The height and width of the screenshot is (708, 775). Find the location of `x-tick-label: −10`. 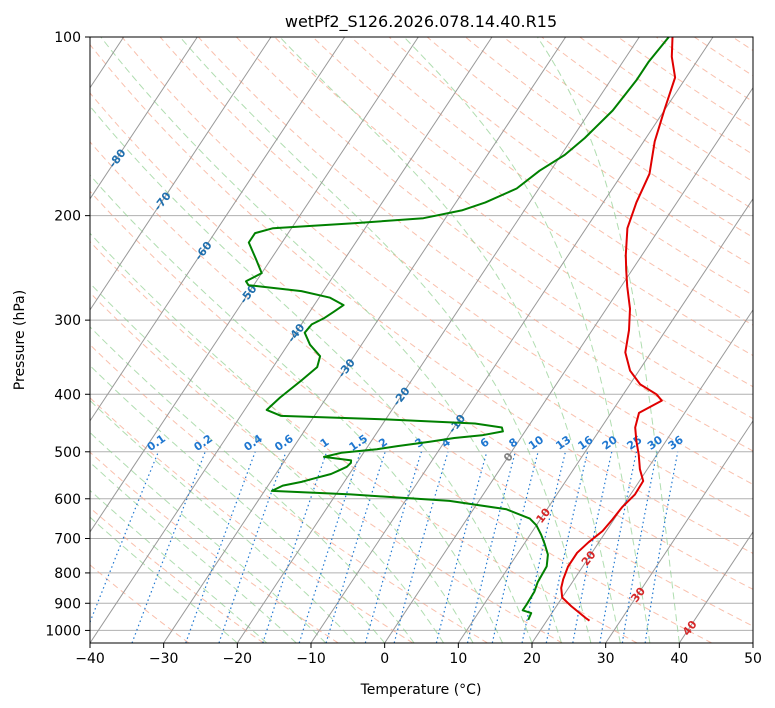

x-tick-label: −10 is located at coordinates (311, 659).